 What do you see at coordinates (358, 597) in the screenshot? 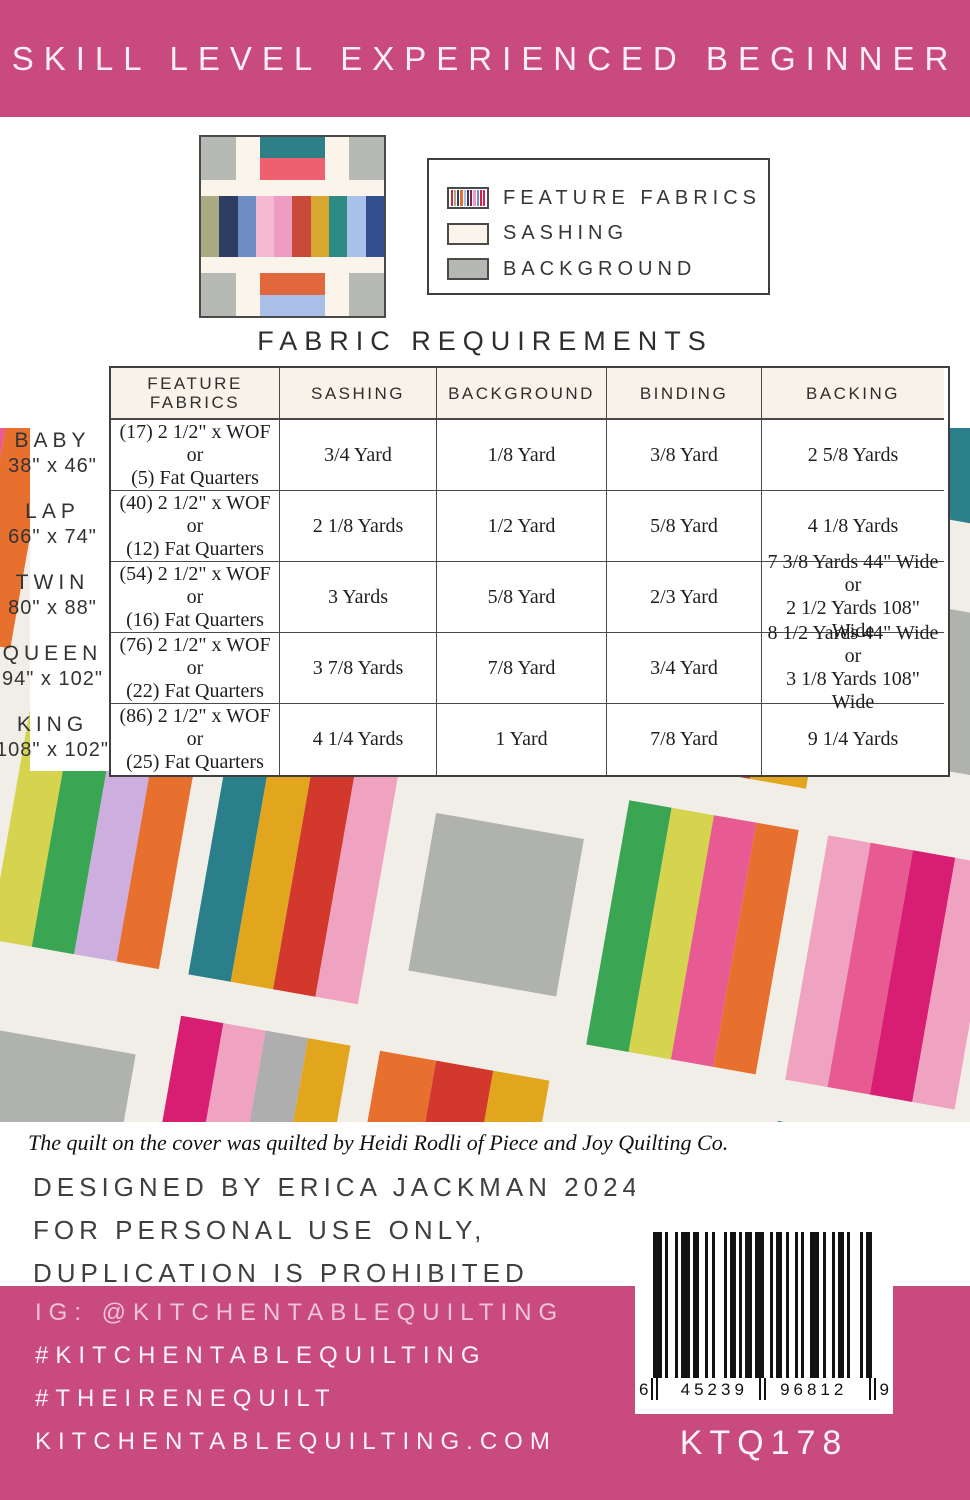
I see `cell-sashing: 3 Yards` at bounding box center [358, 597].